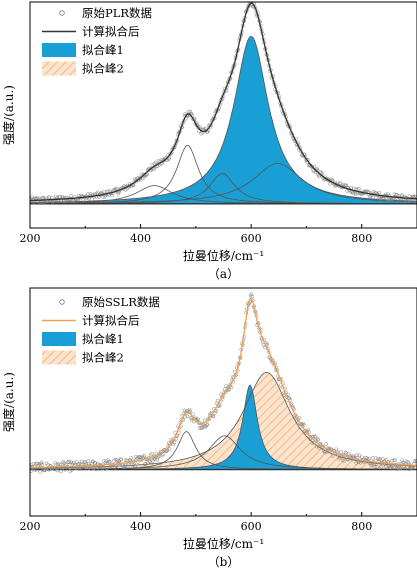  Describe the element at coordinates (251, 238) in the screenshot. I see `x-tick-label: 600` at that location.